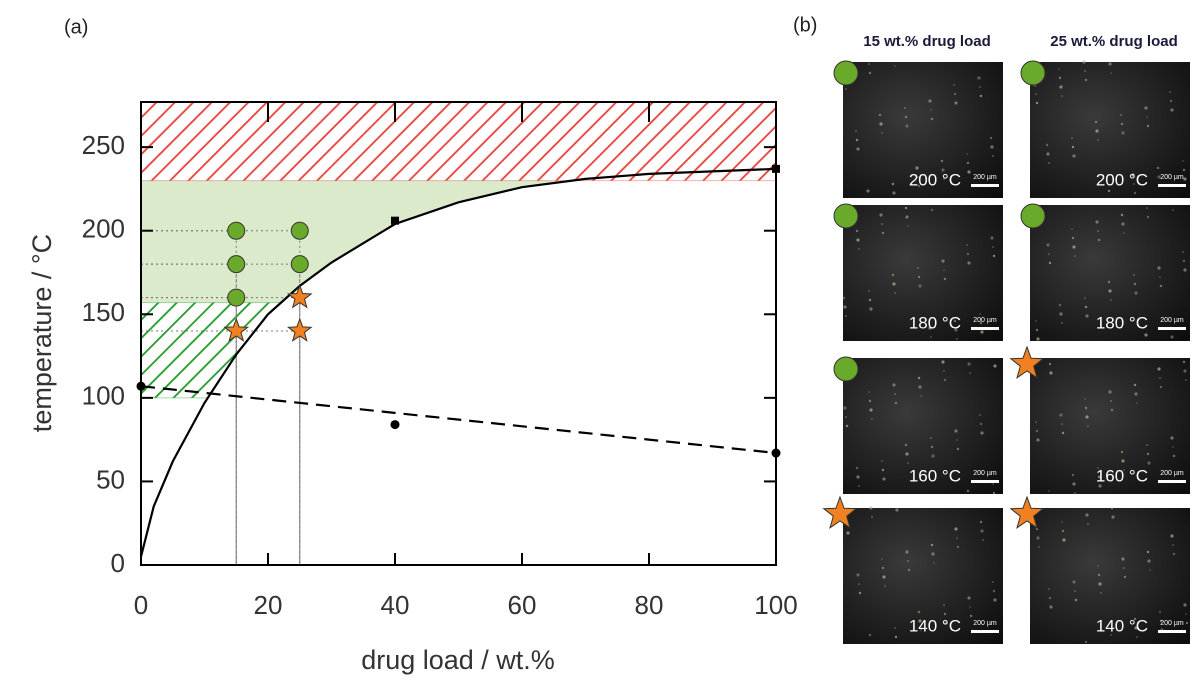 The width and height of the screenshot is (1201, 681). Describe the element at coordinates (1114, 41) in the screenshot. I see `column-header: 25 wt.% drug load` at that location.